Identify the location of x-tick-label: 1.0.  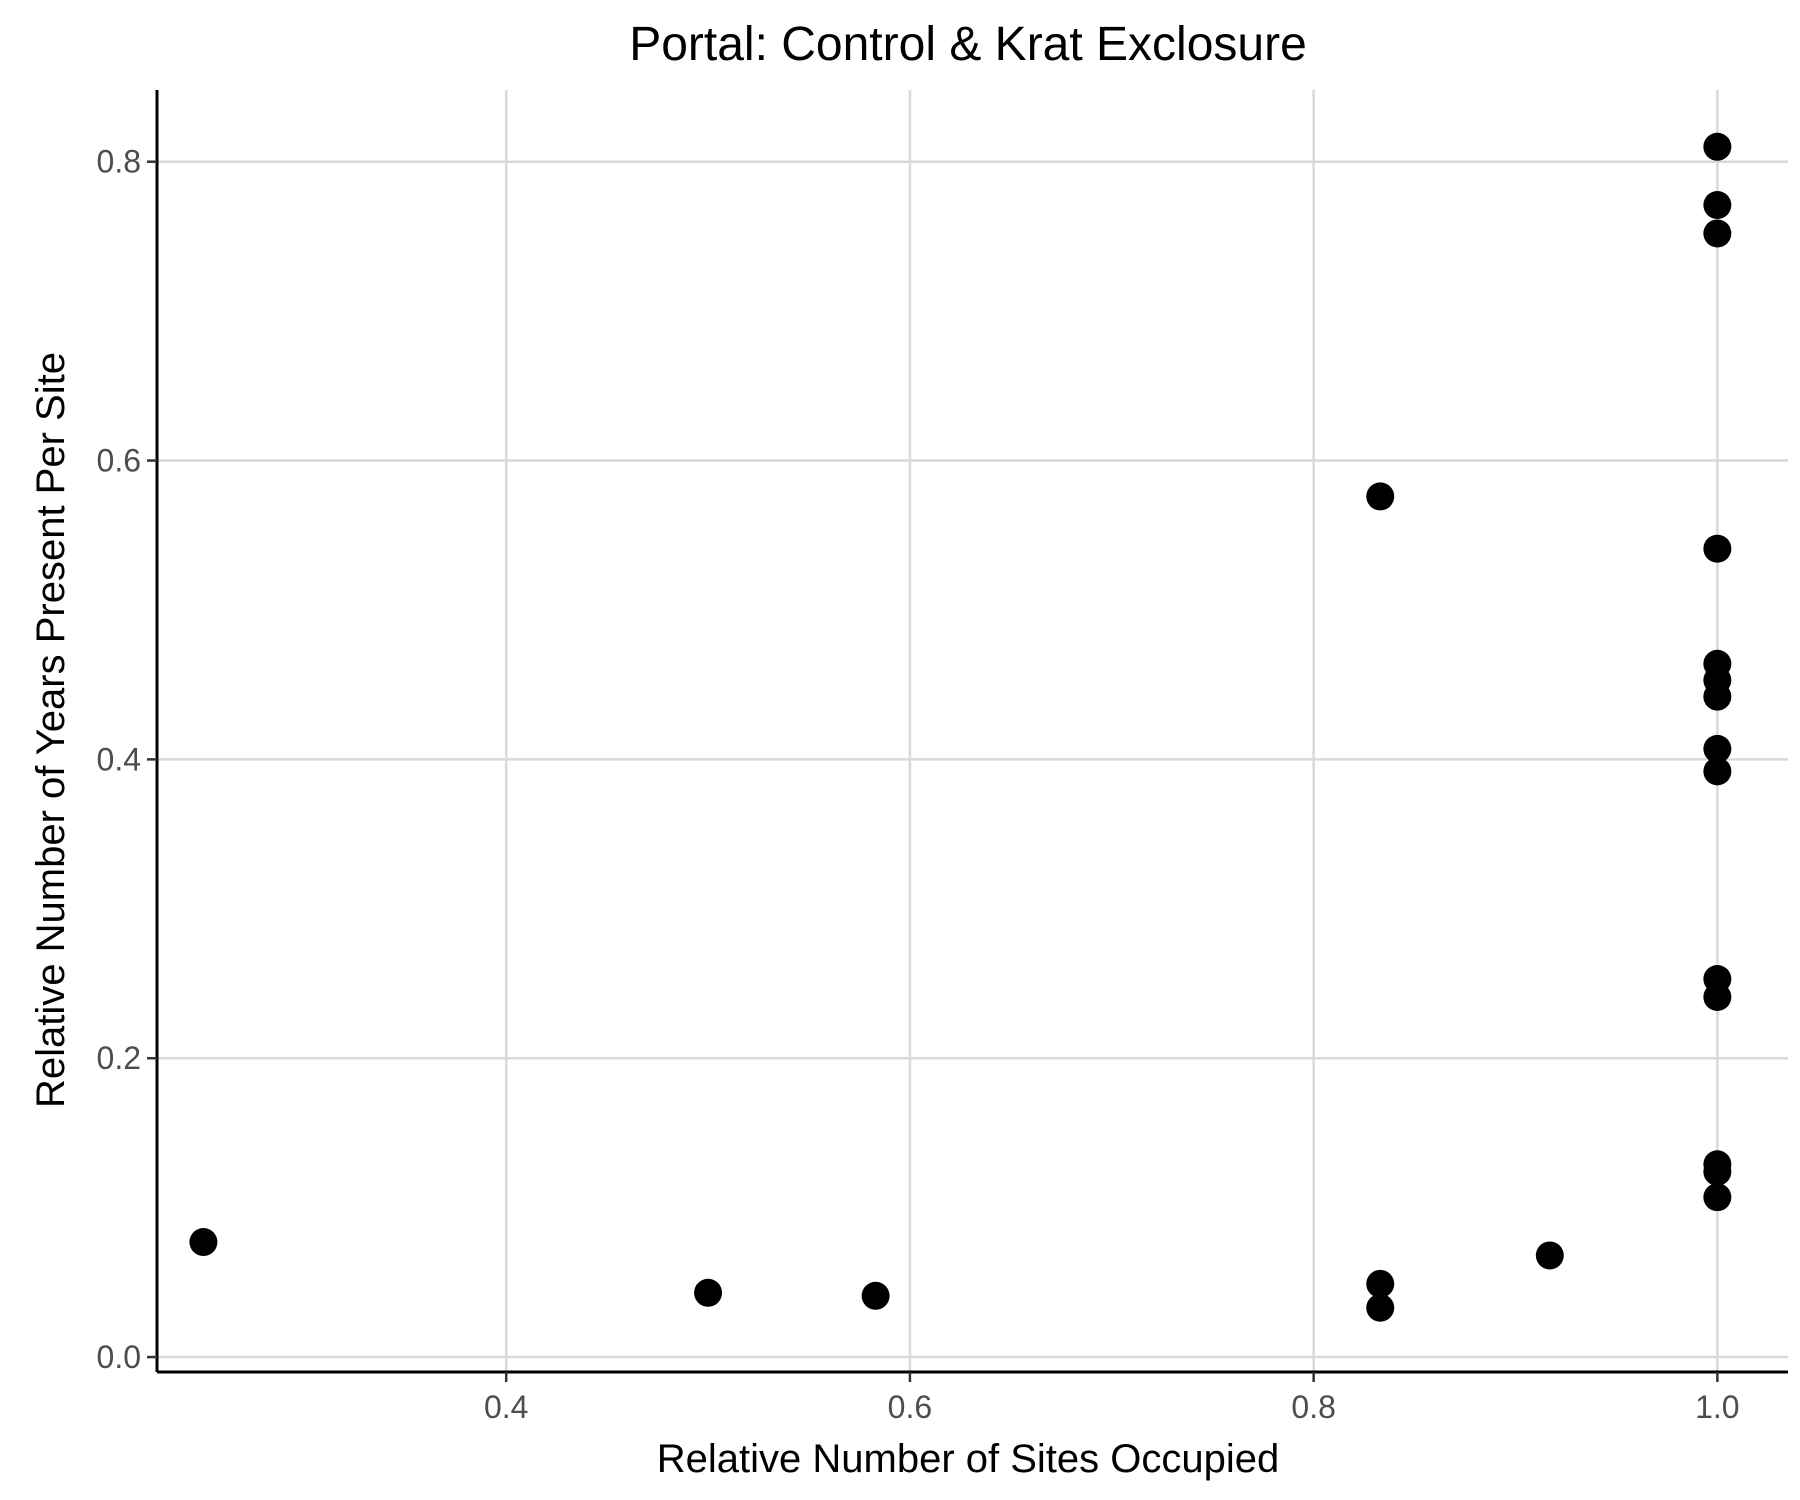
(1717, 1407).